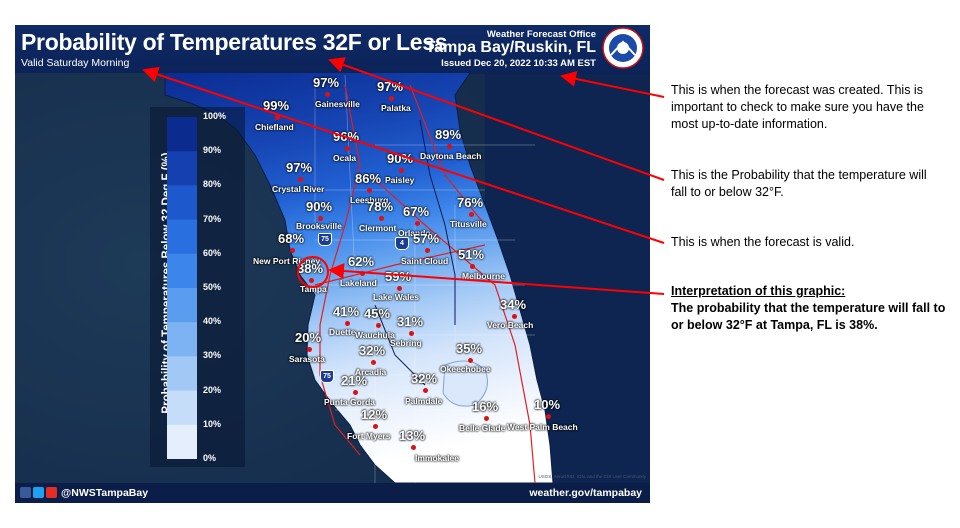  Describe the element at coordinates (482, 428) in the screenshot. I see `city-label: Belle Glade` at that location.